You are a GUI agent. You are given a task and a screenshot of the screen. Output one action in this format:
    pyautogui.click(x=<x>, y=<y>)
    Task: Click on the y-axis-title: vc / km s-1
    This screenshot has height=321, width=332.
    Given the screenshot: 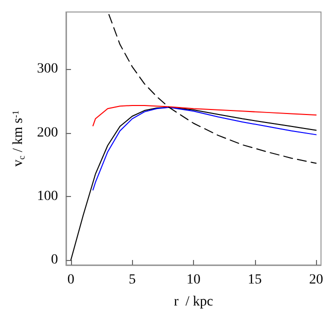 What is the action you would take?
    pyautogui.click(x=18, y=138)
    